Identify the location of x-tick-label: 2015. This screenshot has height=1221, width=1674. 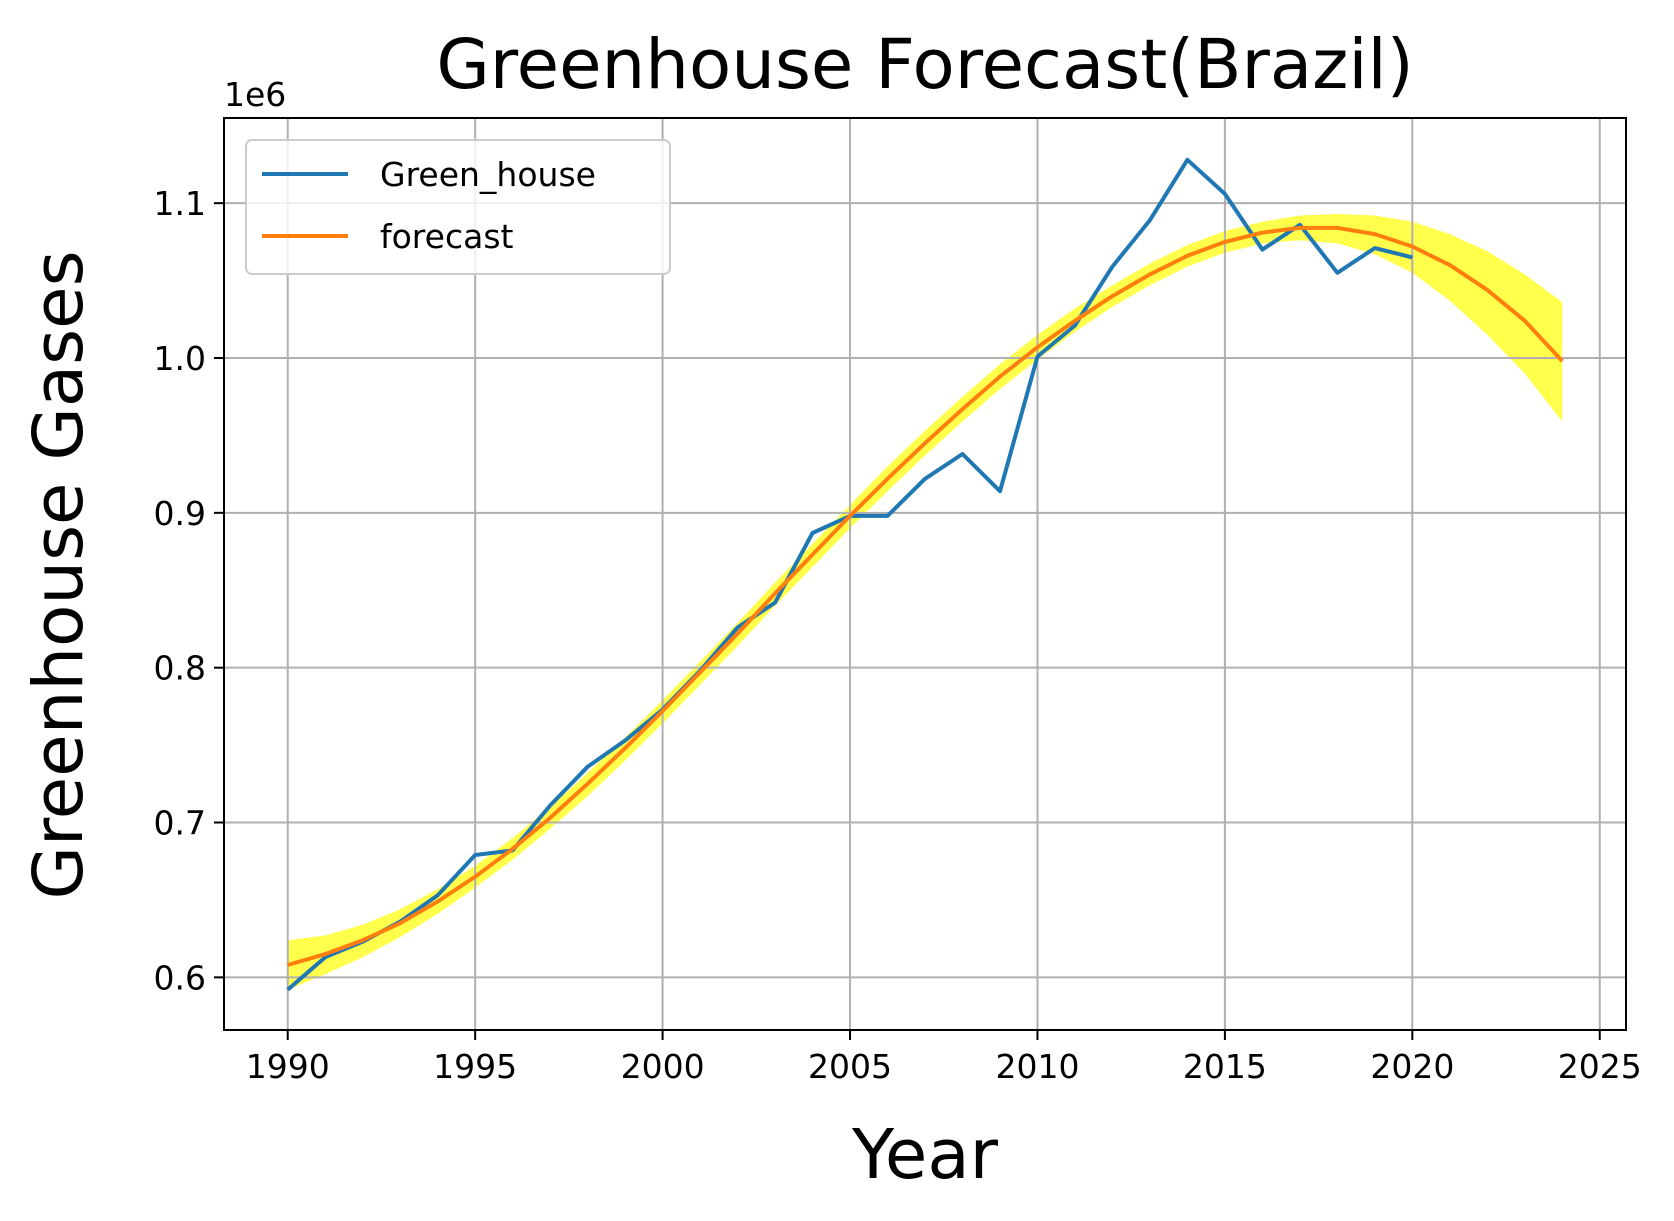
(1225, 1066).